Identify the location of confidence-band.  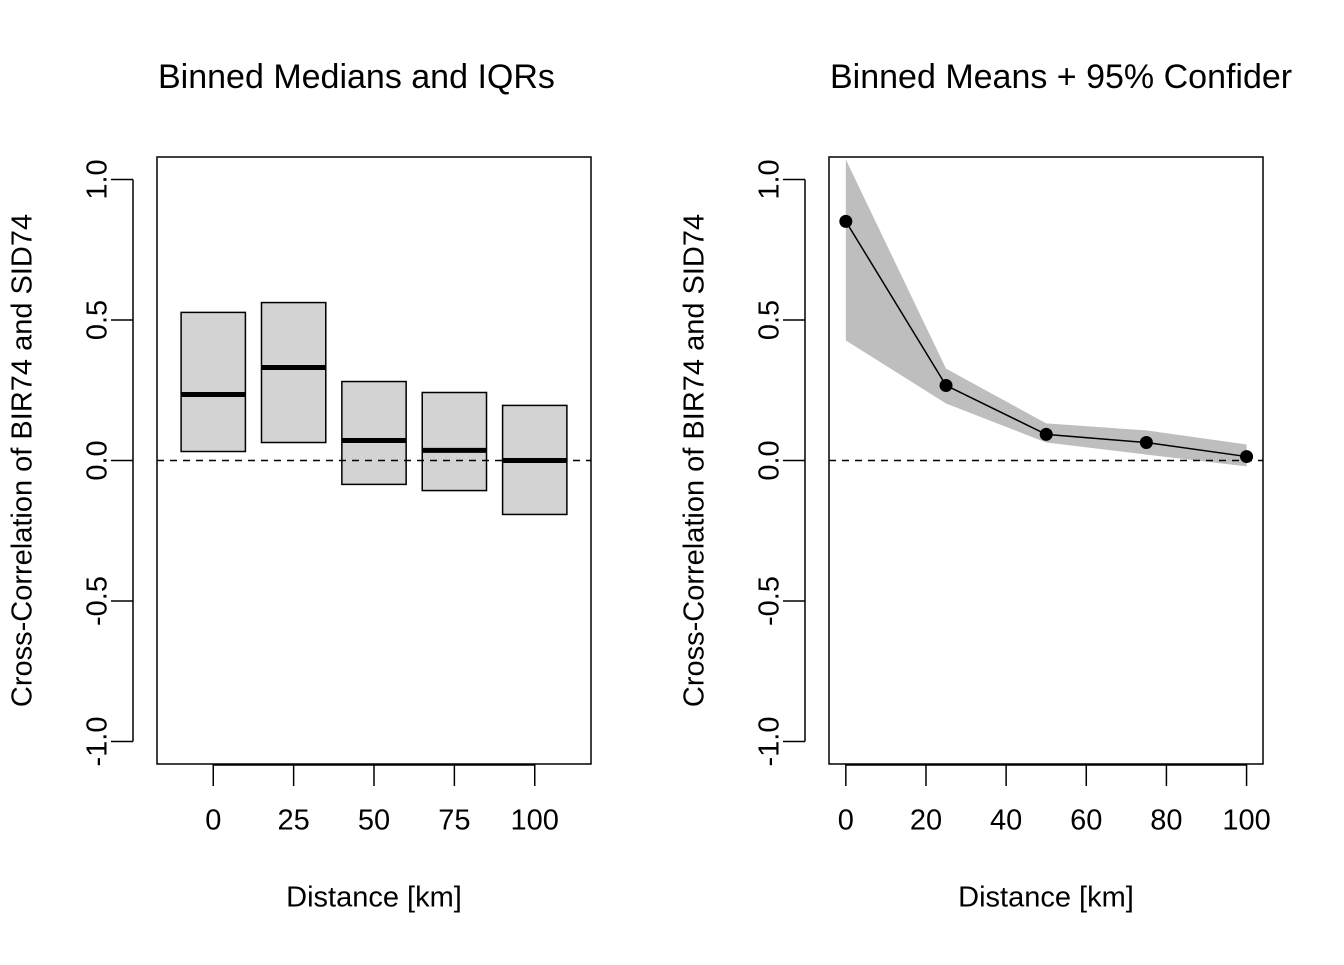
(1046, 313).